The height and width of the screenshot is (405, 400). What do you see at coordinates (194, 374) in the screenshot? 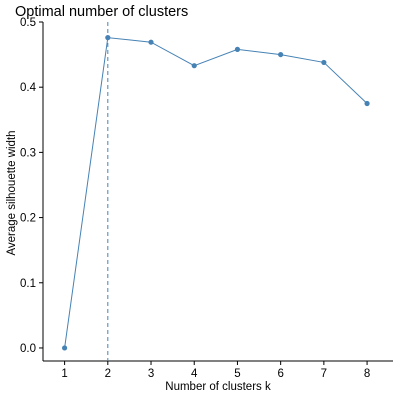
I see `x-tick-label: 4` at bounding box center [194, 374].